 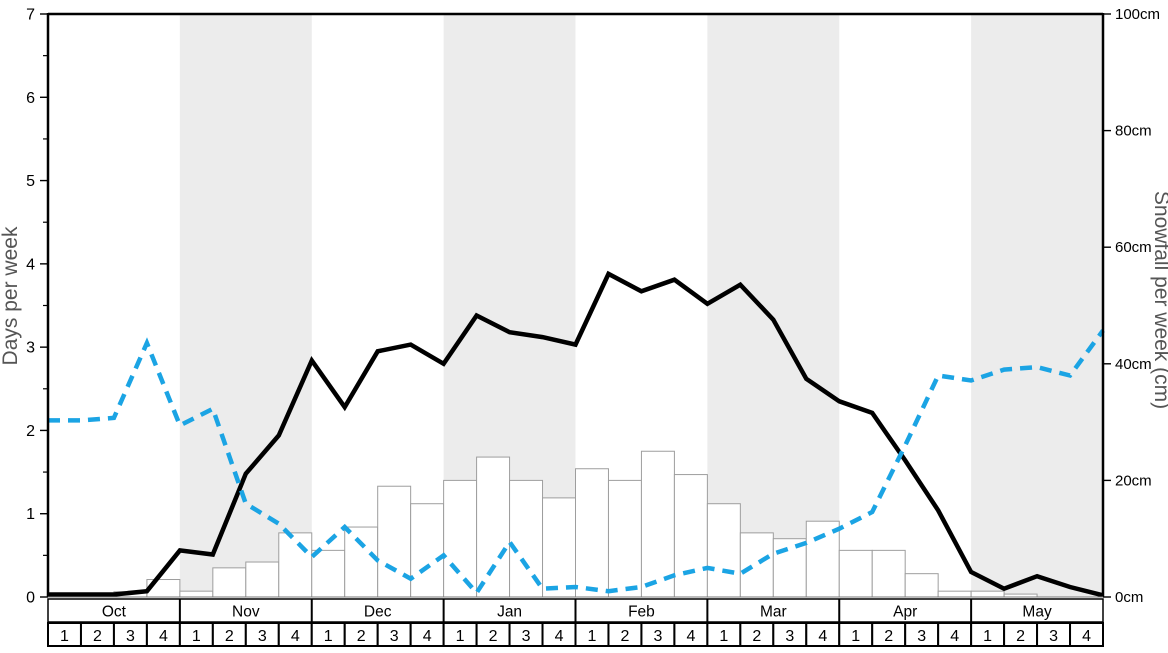 What do you see at coordinates (11, 295) in the screenshot?
I see `left-axis-title: Days per week` at bounding box center [11, 295].